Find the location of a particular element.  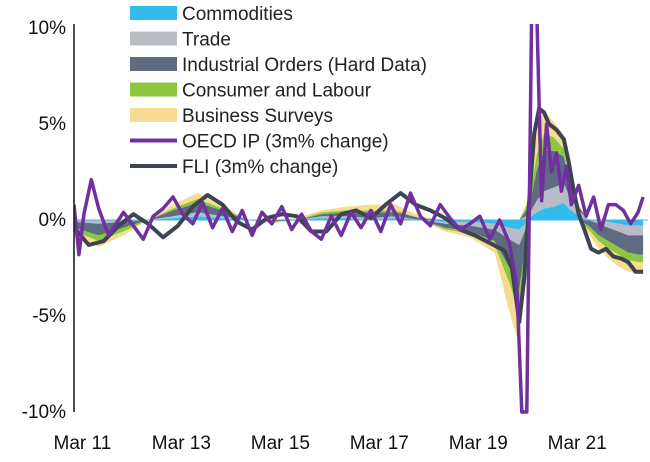

x-tick-label: Mar 13 is located at coordinates (181, 443).